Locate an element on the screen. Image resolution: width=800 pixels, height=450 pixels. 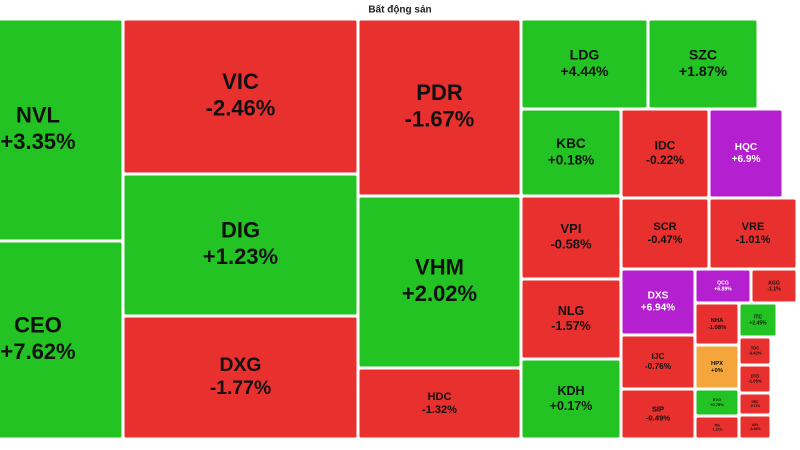
ticker-label: KBC is located at coordinates (571, 143).